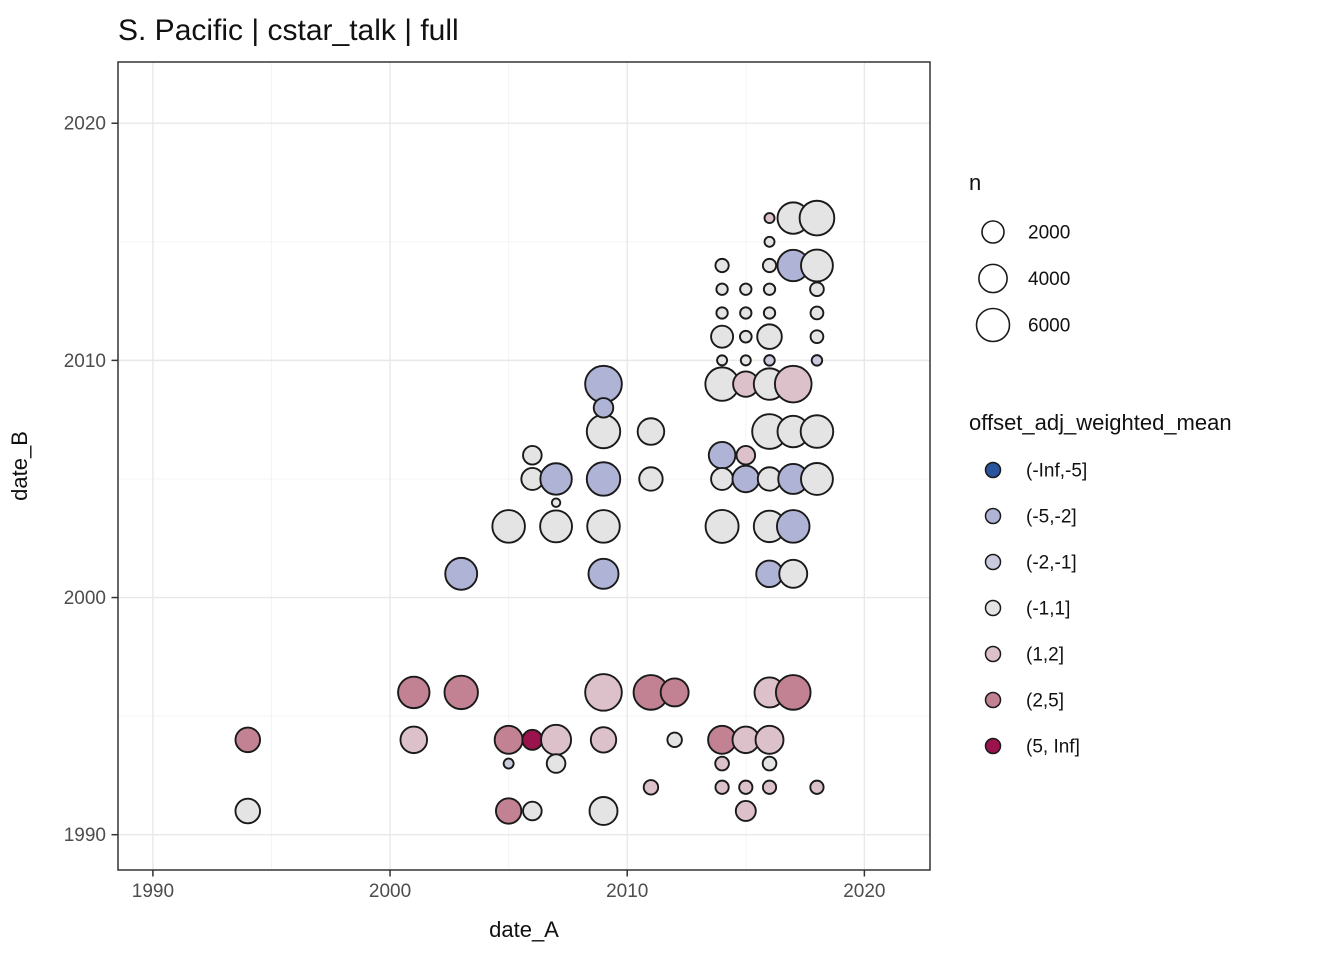 This screenshot has width=1344, height=960. What do you see at coordinates (85, 124) in the screenshot?
I see `y-tick-label: 2020` at bounding box center [85, 124].